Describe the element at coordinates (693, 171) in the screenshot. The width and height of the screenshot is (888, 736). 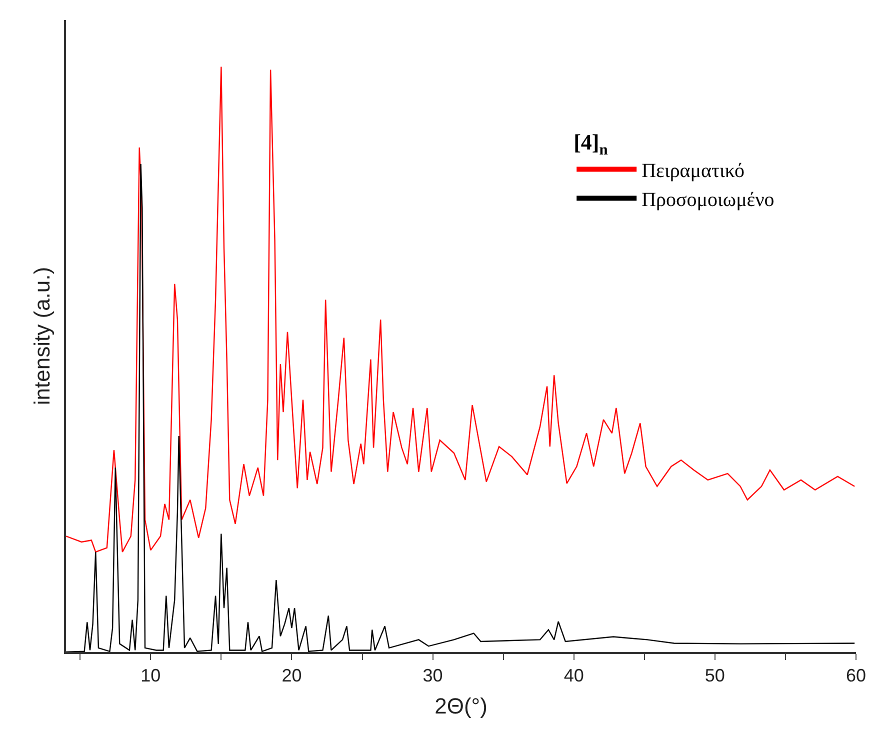
I see `legend-label: Πειραματικό` at that location.